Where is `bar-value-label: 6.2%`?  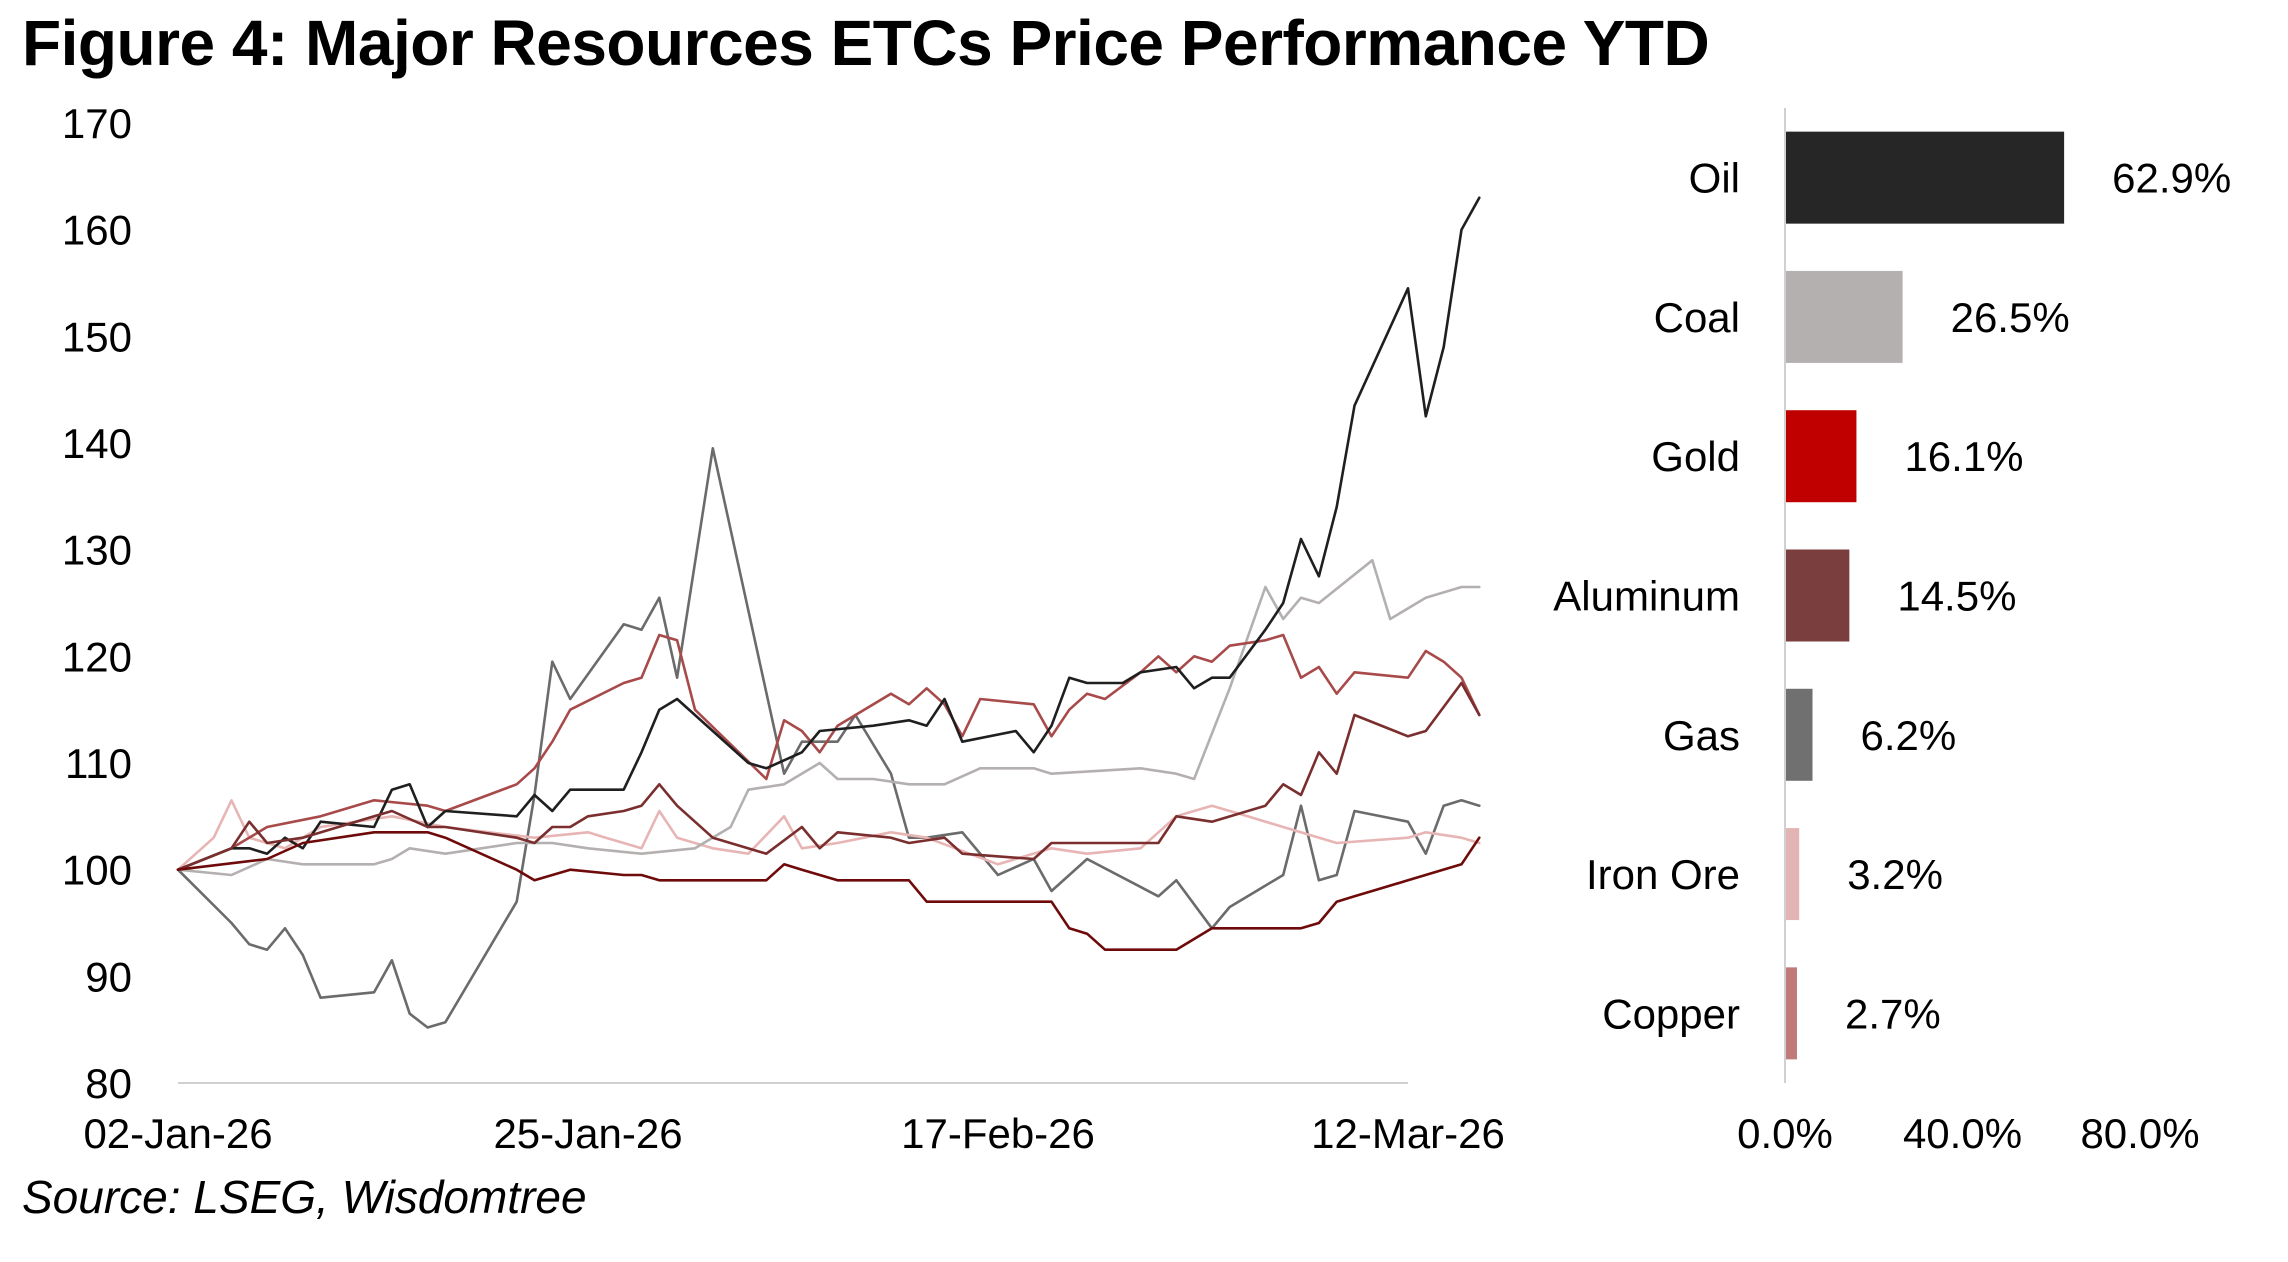
bar-value-label: 6.2% is located at coordinates (1909, 735).